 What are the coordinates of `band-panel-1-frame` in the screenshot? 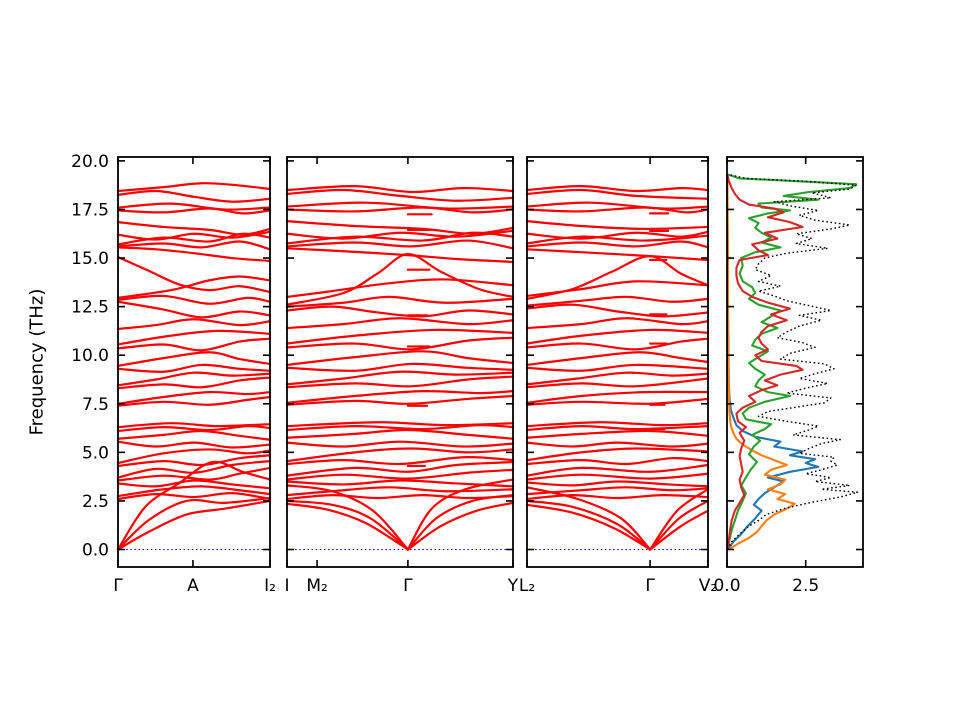 It's located at (194, 362).